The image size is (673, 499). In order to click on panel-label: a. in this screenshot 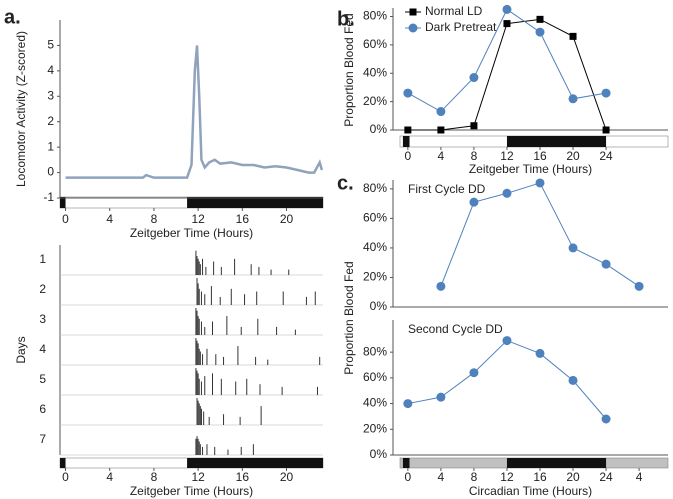, I will do `click(12, 17)`.